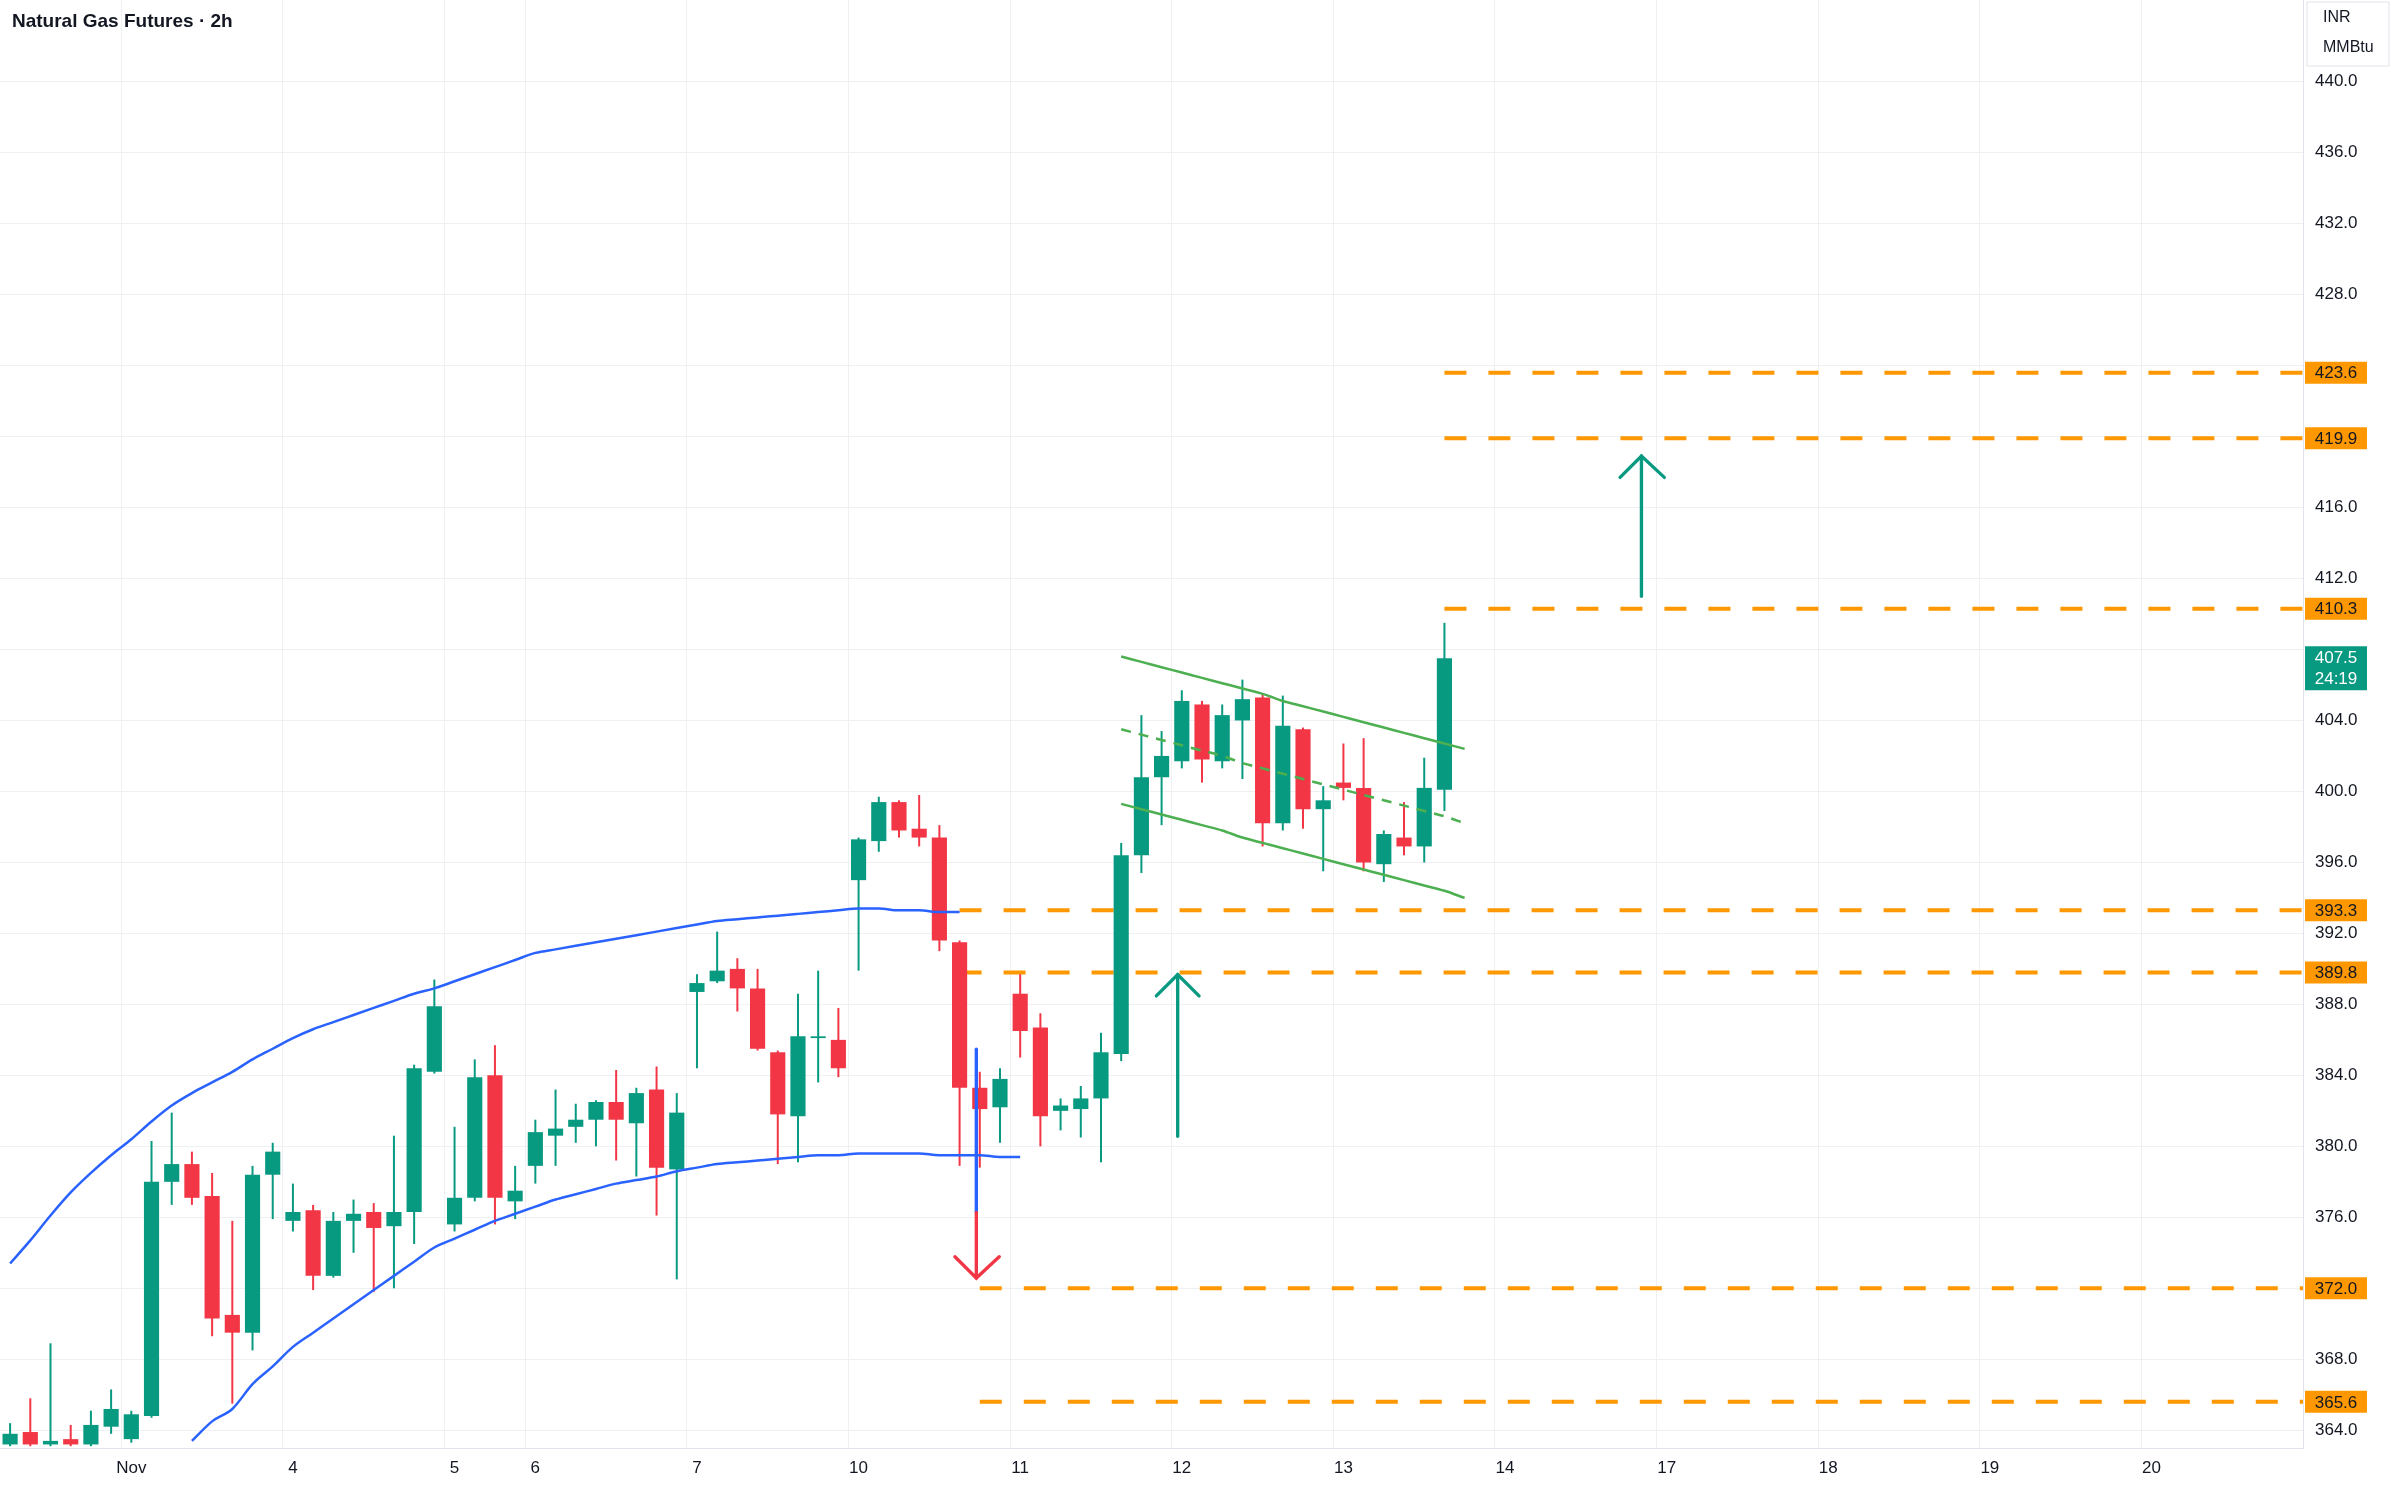 This screenshot has width=2392, height=1487. What do you see at coordinates (1343, 1467) in the screenshot?
I see `x-tick-label: 13` at bounding box center [1343, 1467].